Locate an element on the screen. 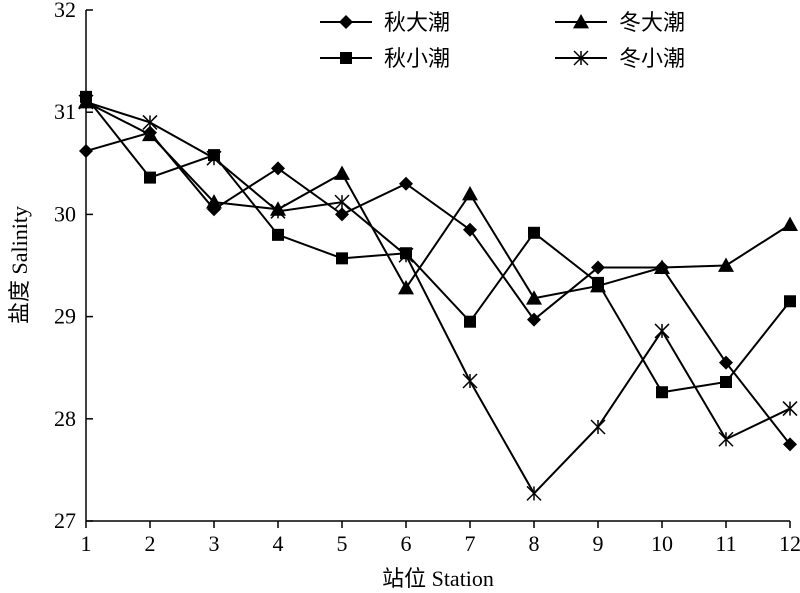  y-tick-label: 28 is located at coordinates (65, 418).